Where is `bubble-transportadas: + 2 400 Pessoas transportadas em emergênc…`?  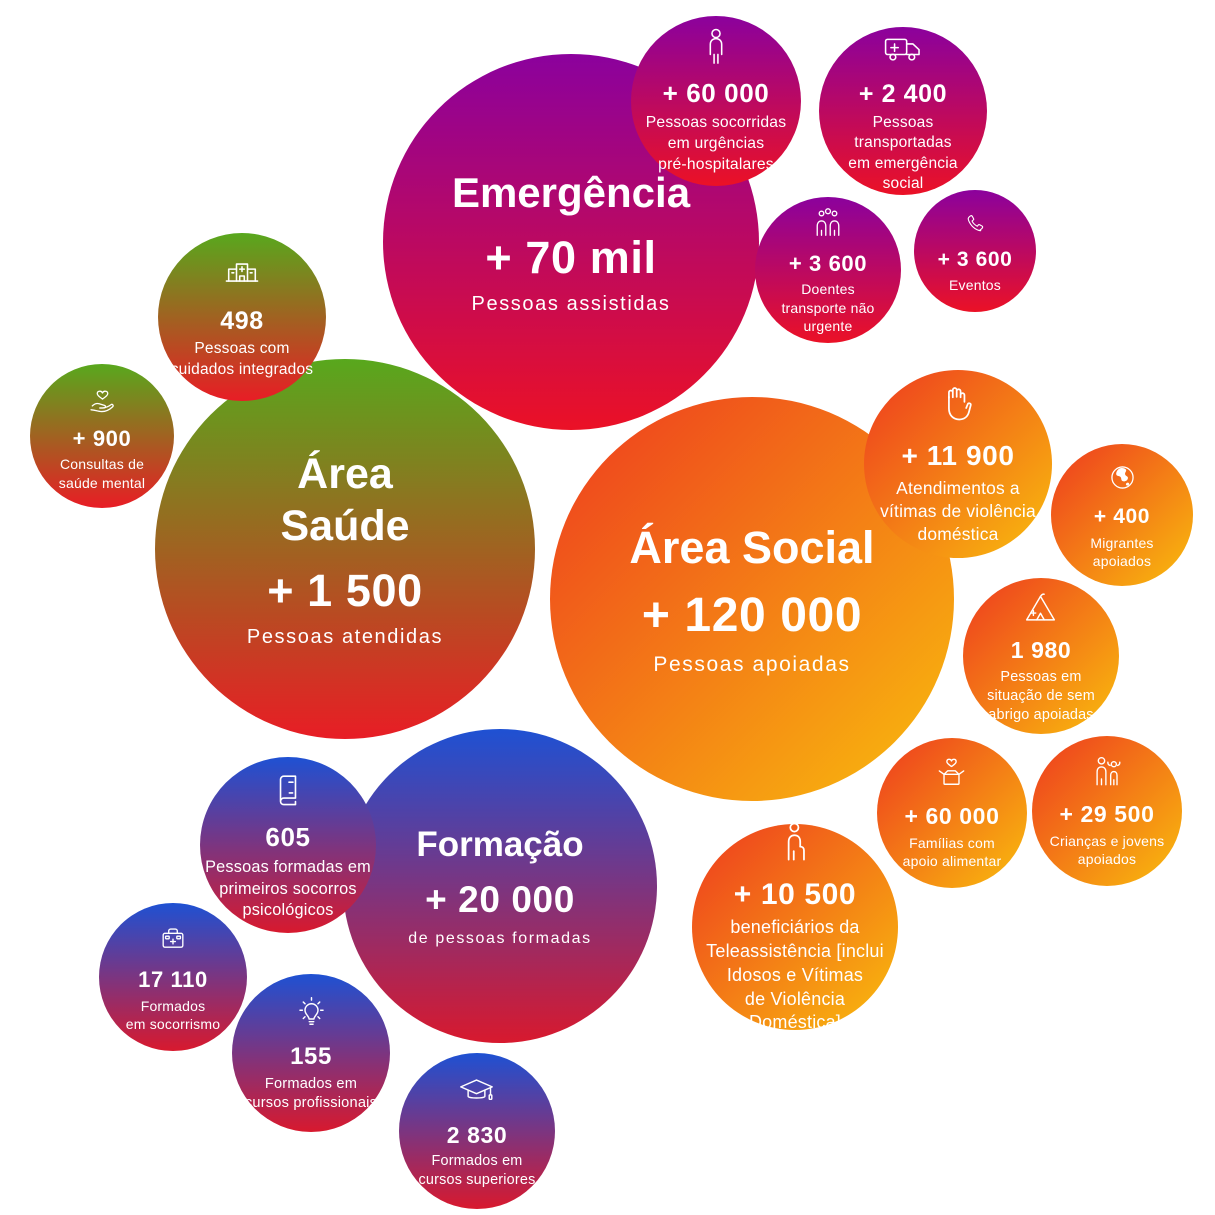 bubble-transportadas: + 2 400 Pessoas transportadas em emergênc… is located at coordinates (903, 111).